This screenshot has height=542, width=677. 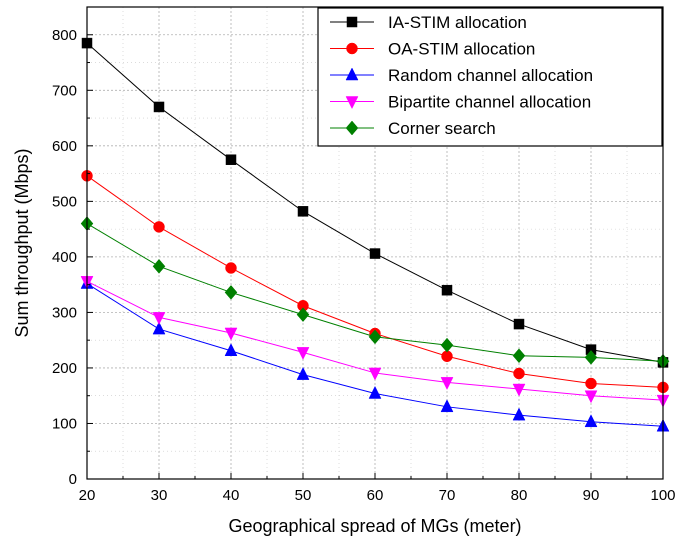 I want to click on y-tick-label: 300, so click(x=64, y=312).